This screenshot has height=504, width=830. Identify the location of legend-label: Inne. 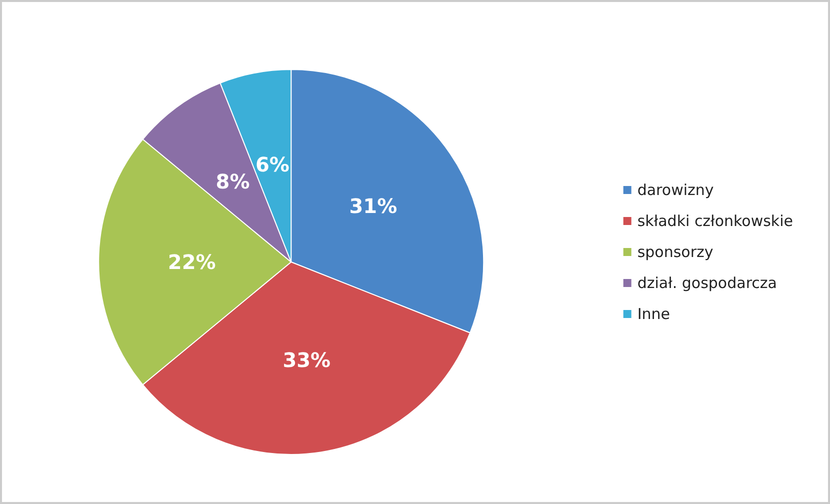
(653, 314).